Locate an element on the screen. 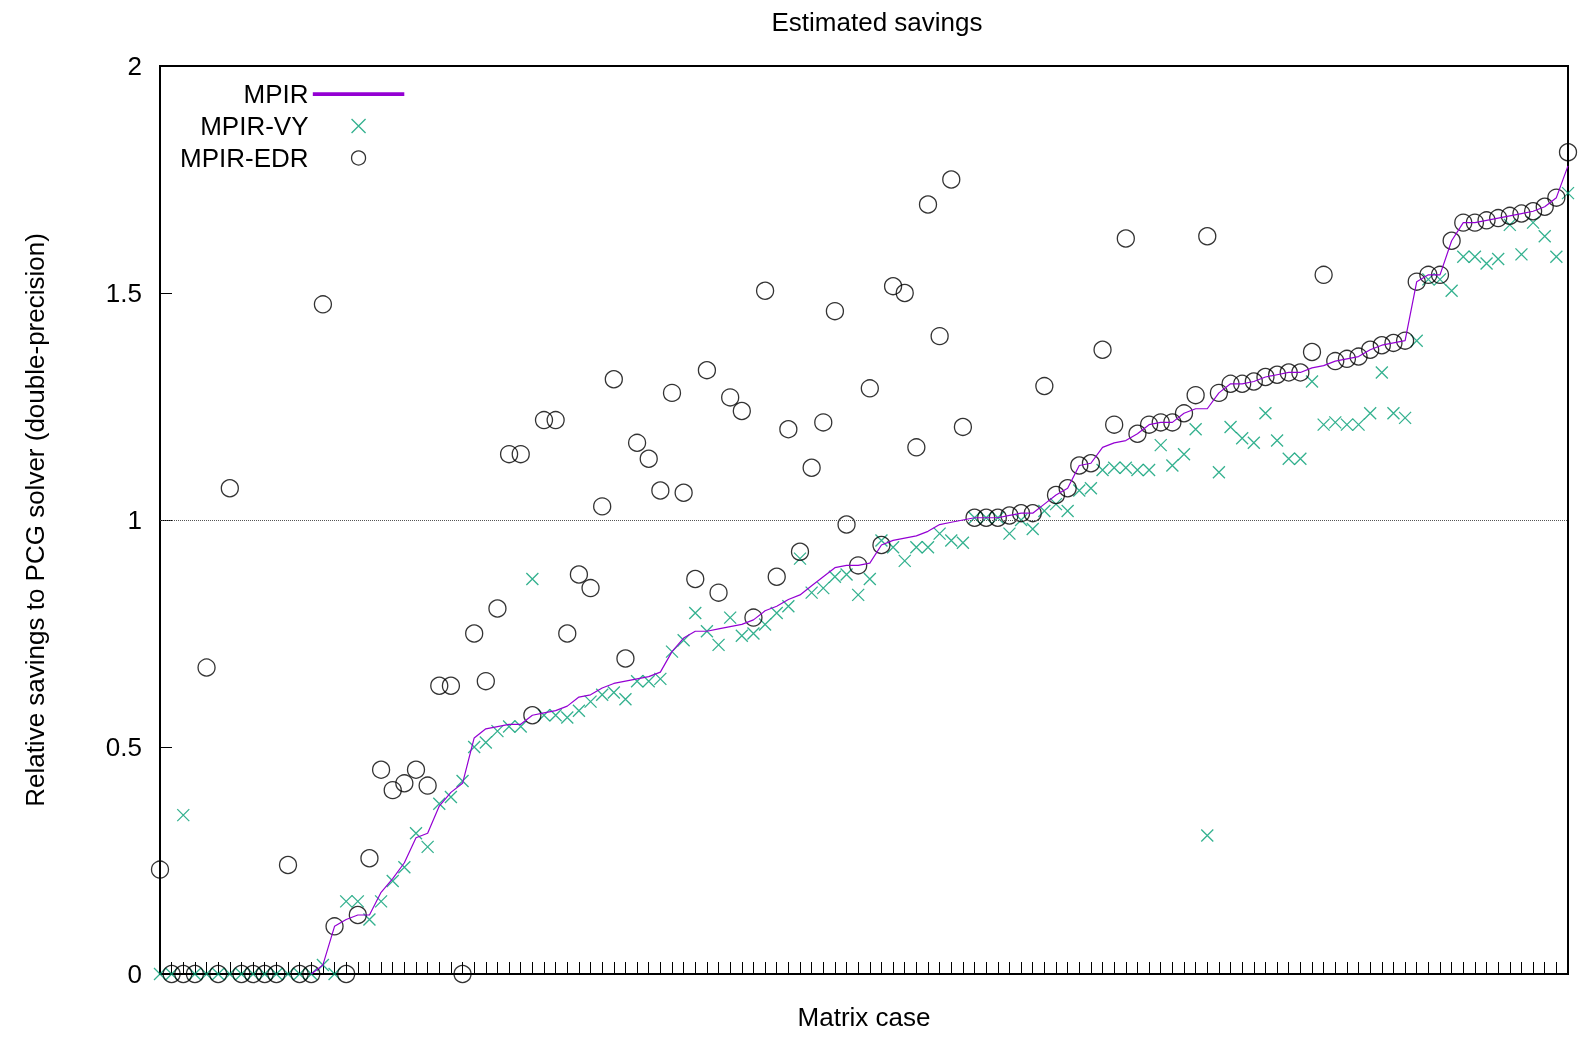 The image size is (1578, 1042). chart-title: Estimated savings is located at coordinates (877, 22).